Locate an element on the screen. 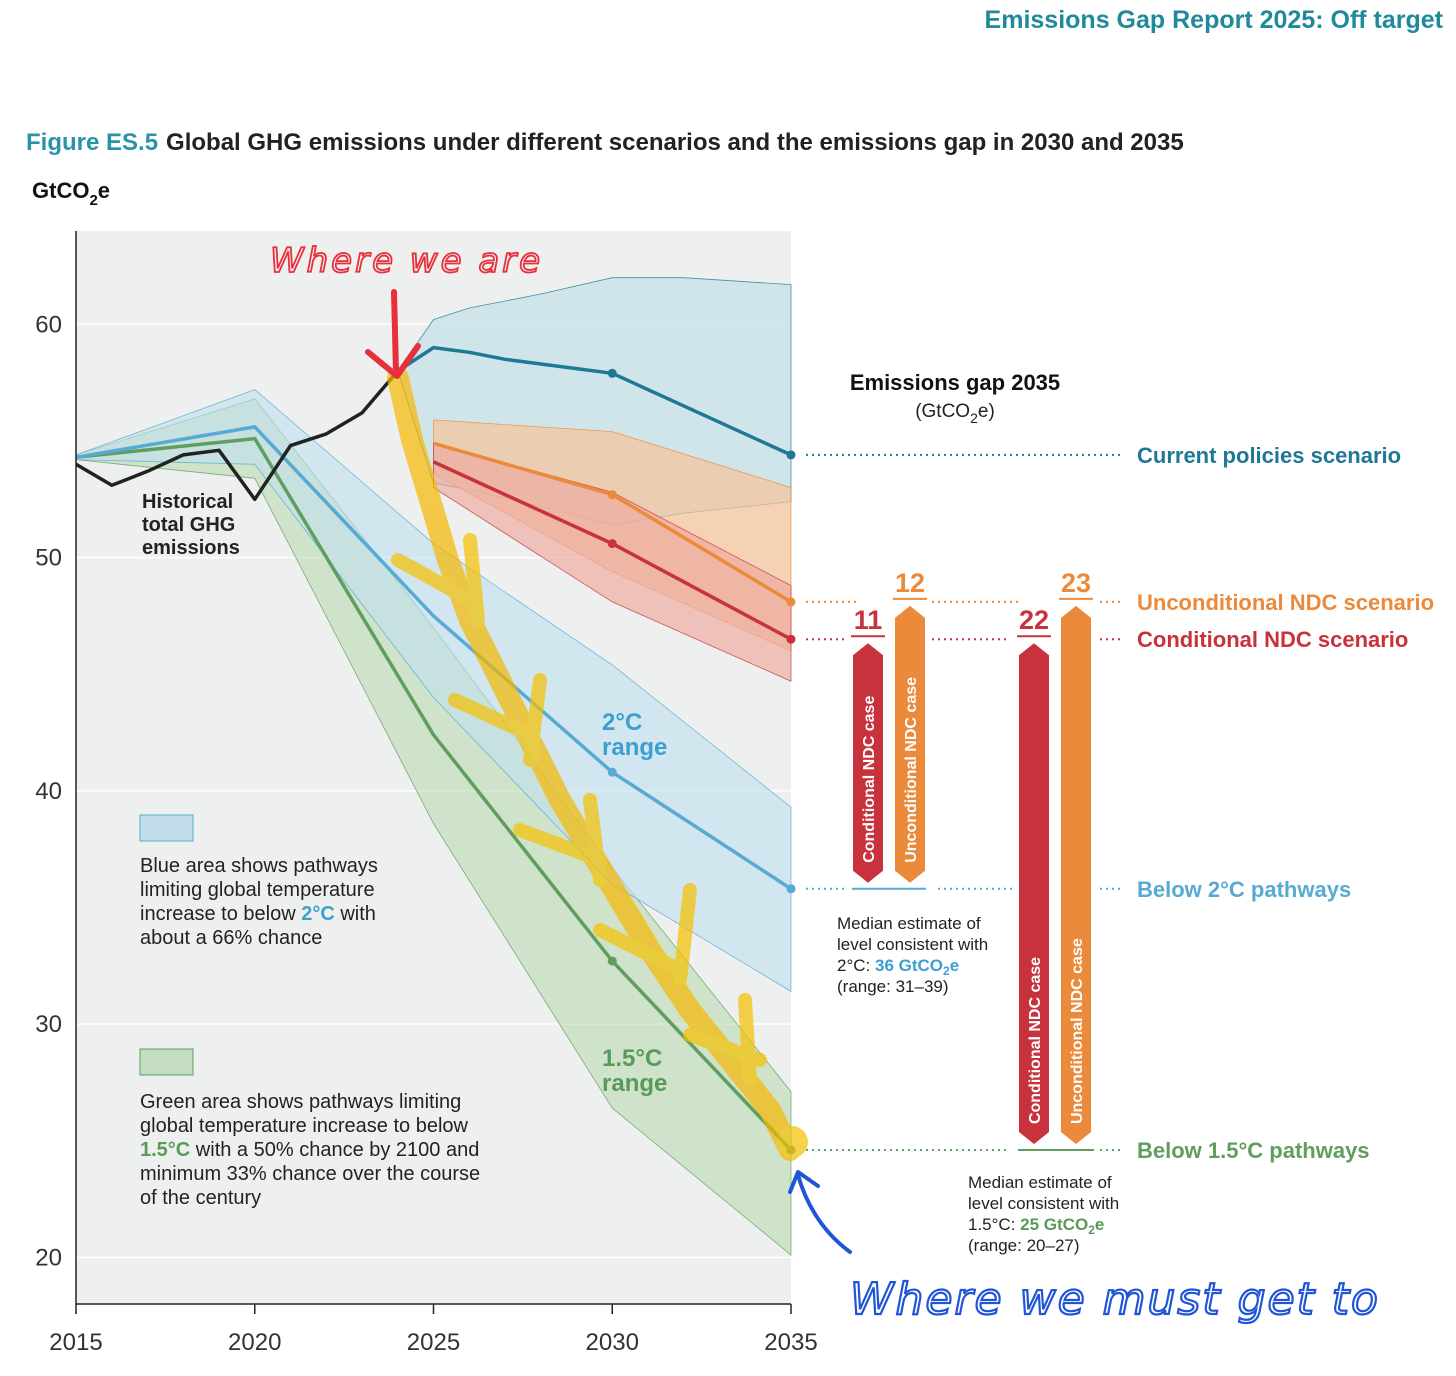 The height and width of the screenshot is (1376, 1456). x-tick-label-2025: 2025 is located at coordinates (433, 1342).